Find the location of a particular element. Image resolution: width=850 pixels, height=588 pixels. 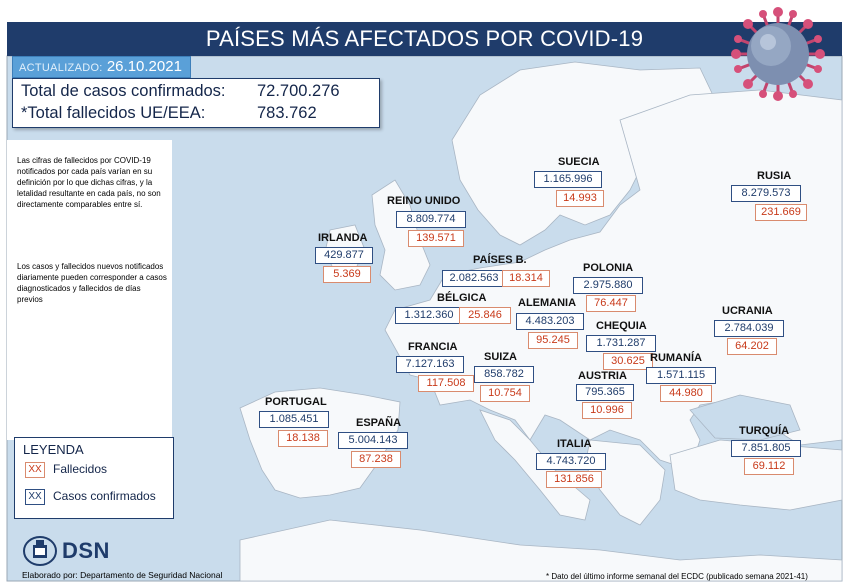

country-name: POLONIA is located at coordinates (608, 268).